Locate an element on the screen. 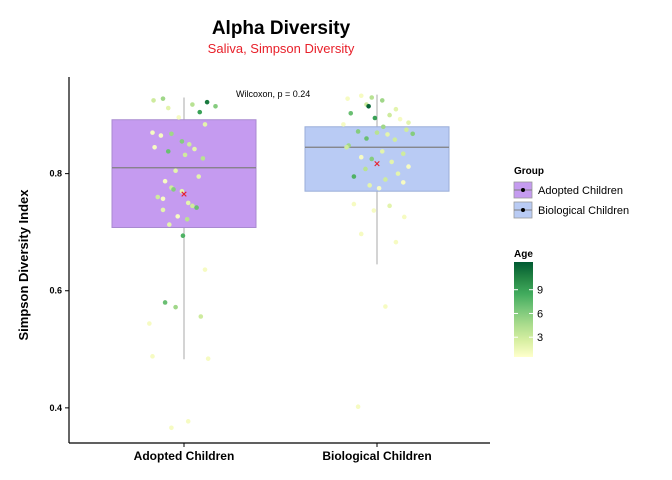 This screenshot has width=672, height=480. age-tick-label: 9 is located at coordinates (540, 291).